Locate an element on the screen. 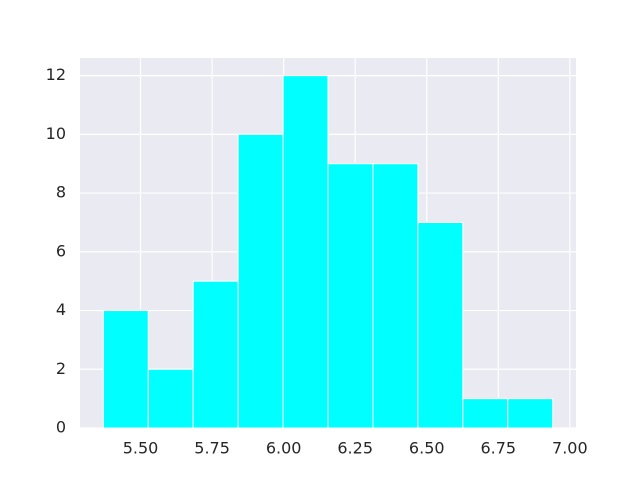  x-tick-label: 7.00 is located at coordinates (570, 448).